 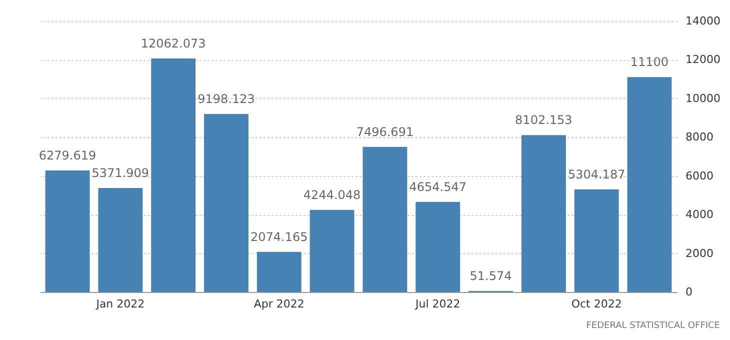 I want to click on data-label: 12062.073, so click(x=173, y=43).